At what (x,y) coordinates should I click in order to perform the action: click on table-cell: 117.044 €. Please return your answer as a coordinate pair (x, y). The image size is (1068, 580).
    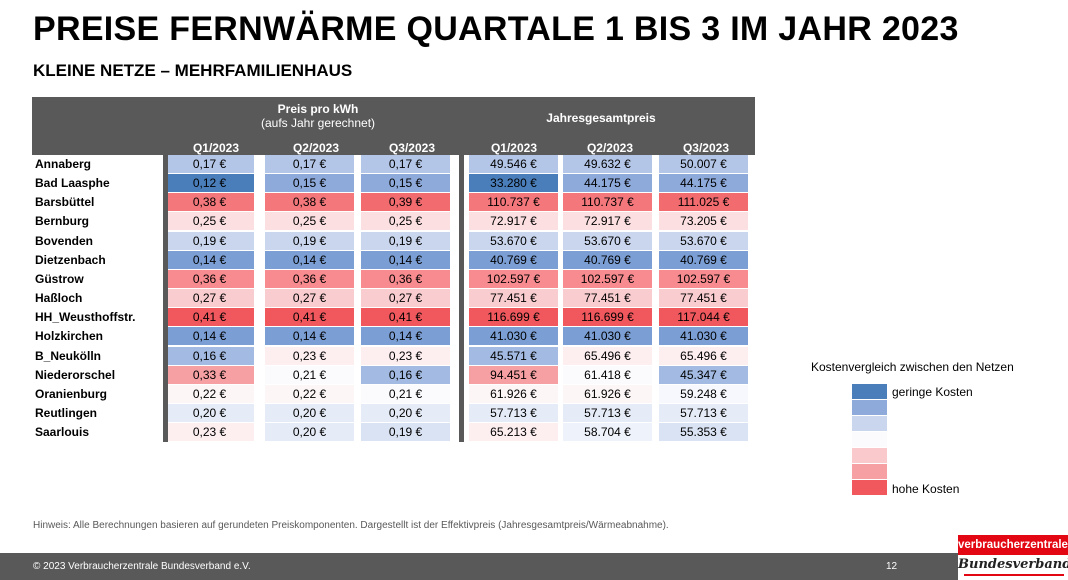
    Looking at the image, I should click on (703, 317).